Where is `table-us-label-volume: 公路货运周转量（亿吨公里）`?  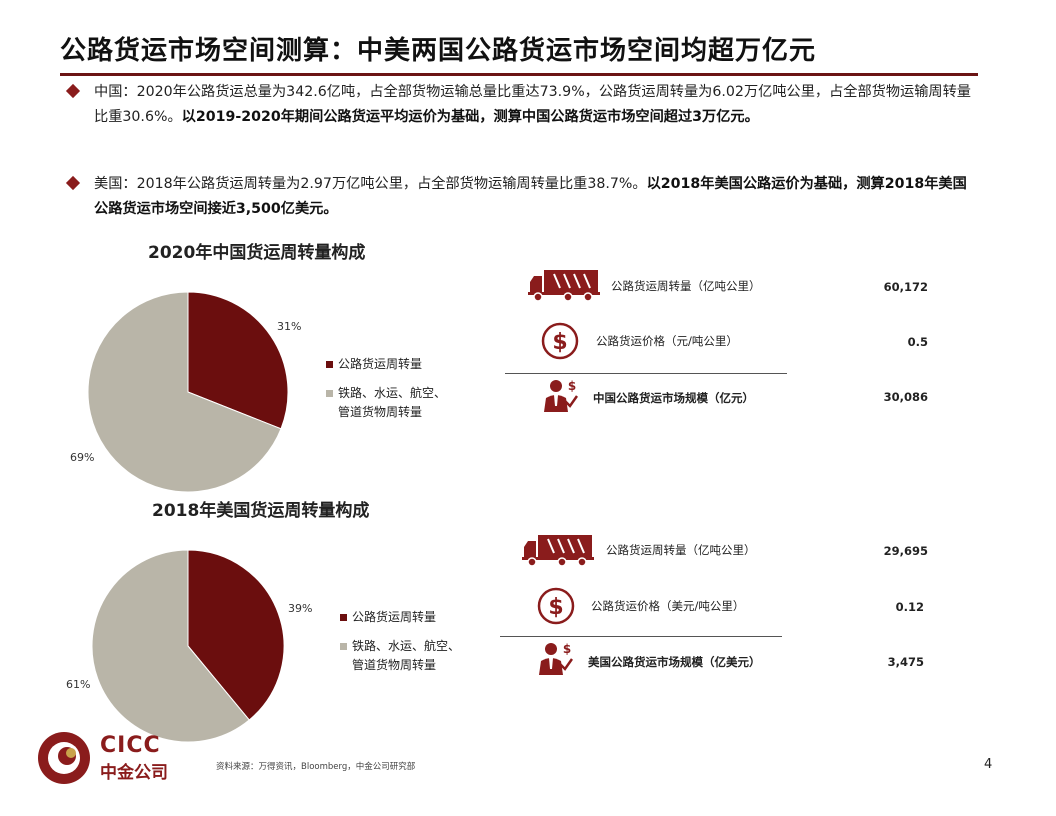 table-us-label-volume: 公路货运周转量（亿吨公里） is located at coordinates (681, 550).